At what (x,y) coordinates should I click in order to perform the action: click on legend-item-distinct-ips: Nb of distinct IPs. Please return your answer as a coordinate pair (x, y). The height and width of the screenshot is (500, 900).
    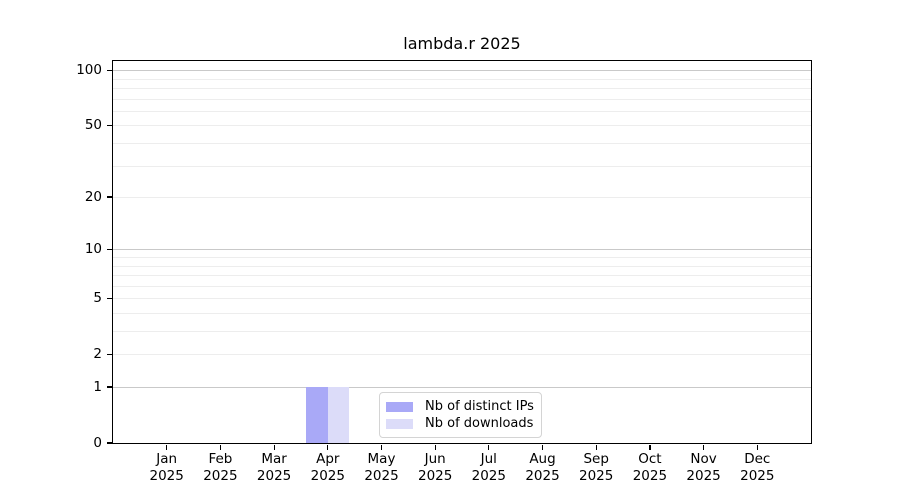
    Looking at the image, I should click on (460, 406).